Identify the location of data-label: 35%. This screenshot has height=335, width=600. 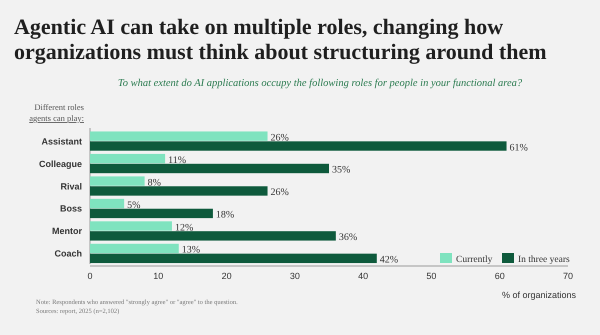
(341, 170).